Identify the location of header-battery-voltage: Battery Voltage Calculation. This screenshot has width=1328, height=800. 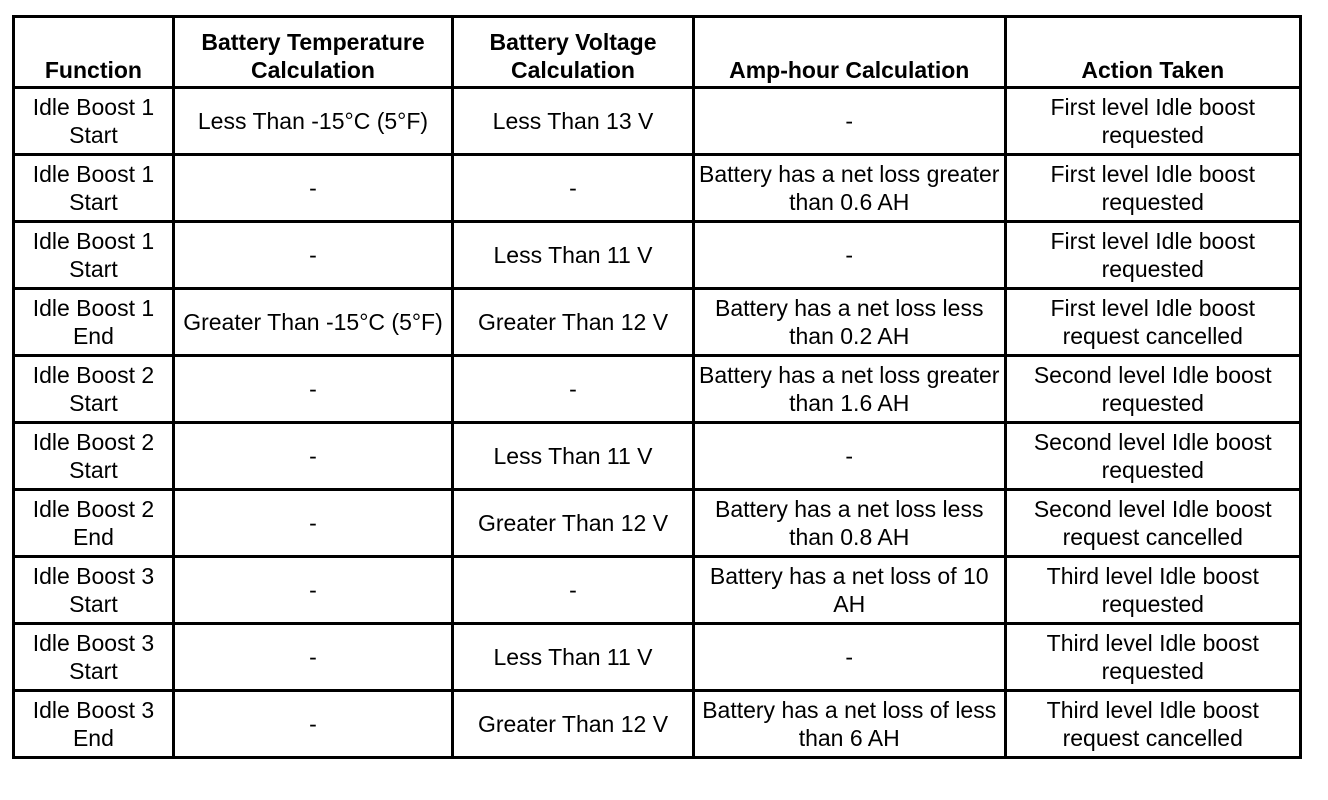
(573, 52).